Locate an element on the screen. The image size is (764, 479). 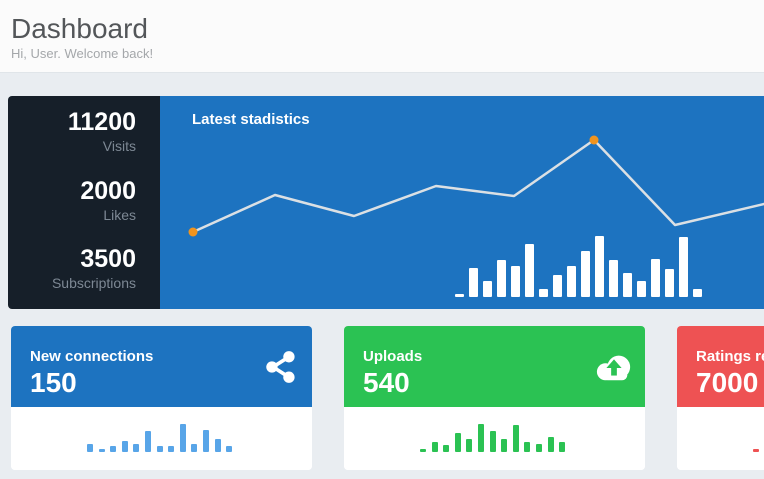
card-new-connections-chart is located at coordinates (161, 438).